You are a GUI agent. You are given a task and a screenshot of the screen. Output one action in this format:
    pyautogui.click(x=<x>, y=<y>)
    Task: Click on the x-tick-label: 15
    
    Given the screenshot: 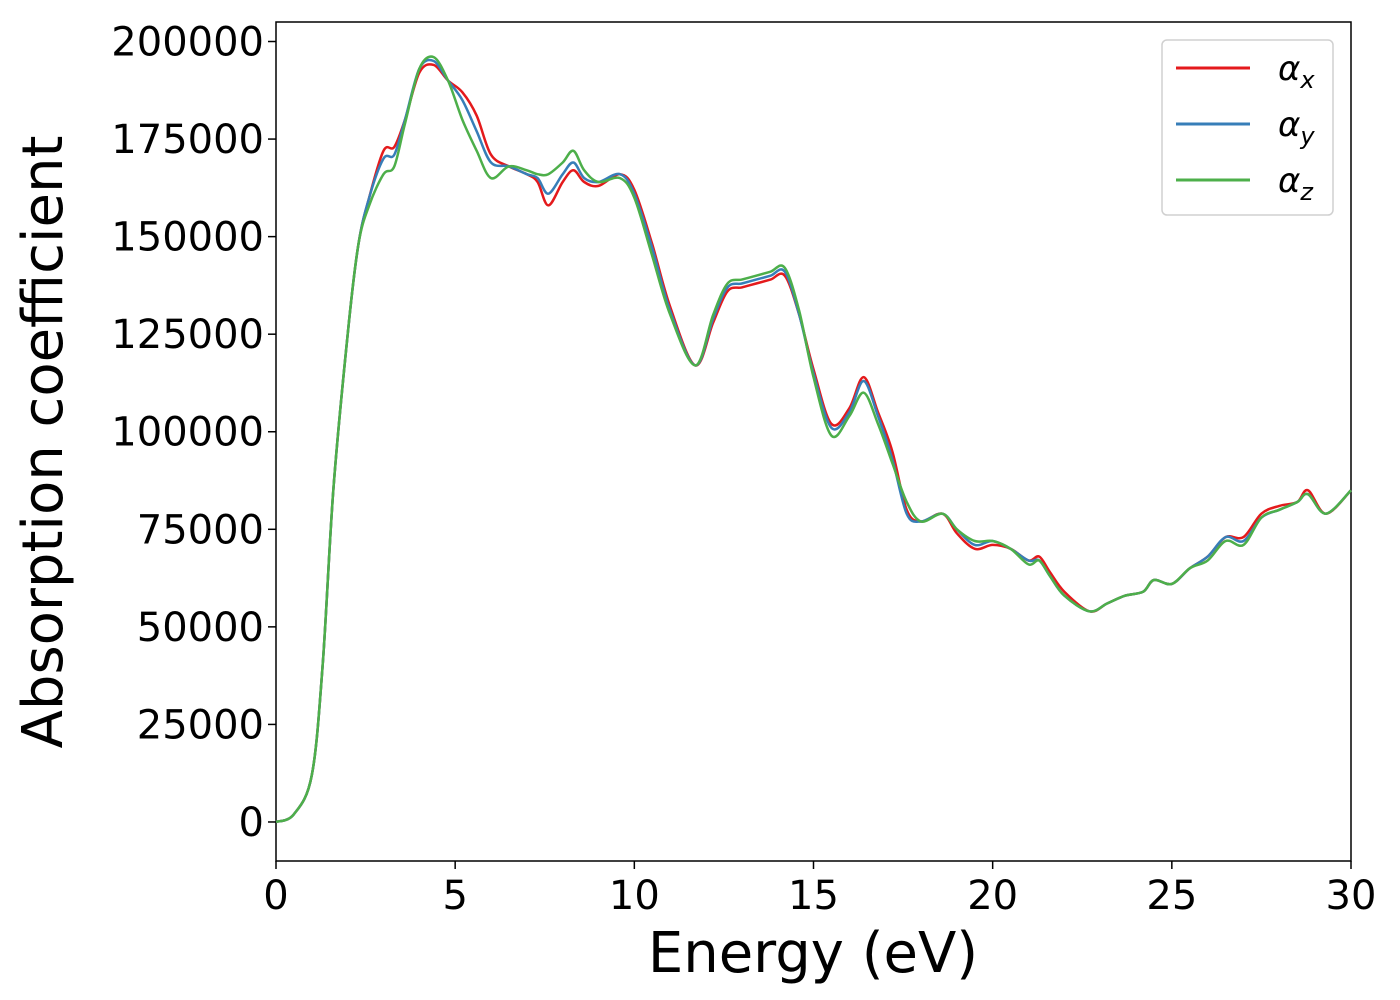 What is the action you would take?
    pyautogui.click(x=813, y=896)
    